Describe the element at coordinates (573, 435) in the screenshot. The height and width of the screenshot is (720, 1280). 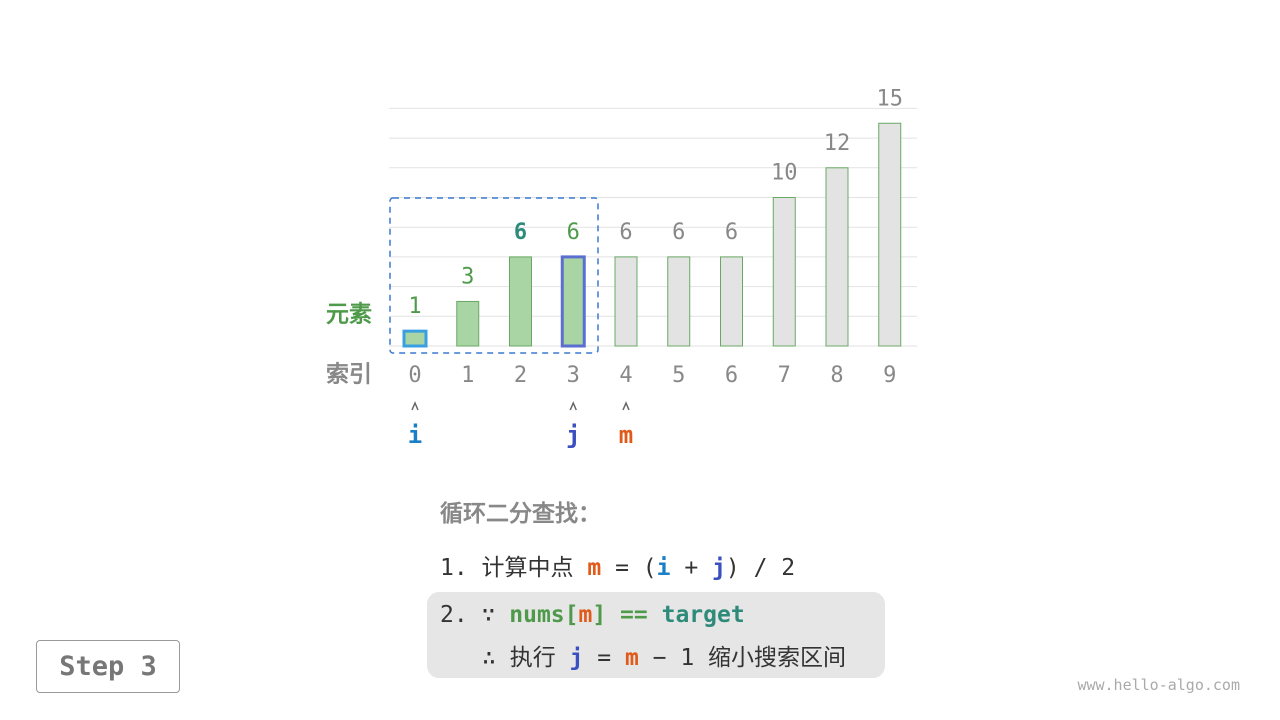
I see `pointer-name: j` at that location.